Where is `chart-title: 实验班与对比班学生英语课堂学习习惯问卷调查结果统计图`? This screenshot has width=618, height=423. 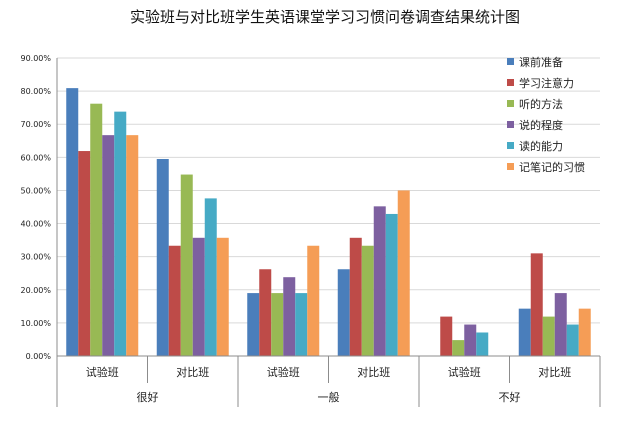
chart-title: 实验班与对比班学生英语课堂学习习惯问卷调查结果统计图 is located at coordinates (325, 17).